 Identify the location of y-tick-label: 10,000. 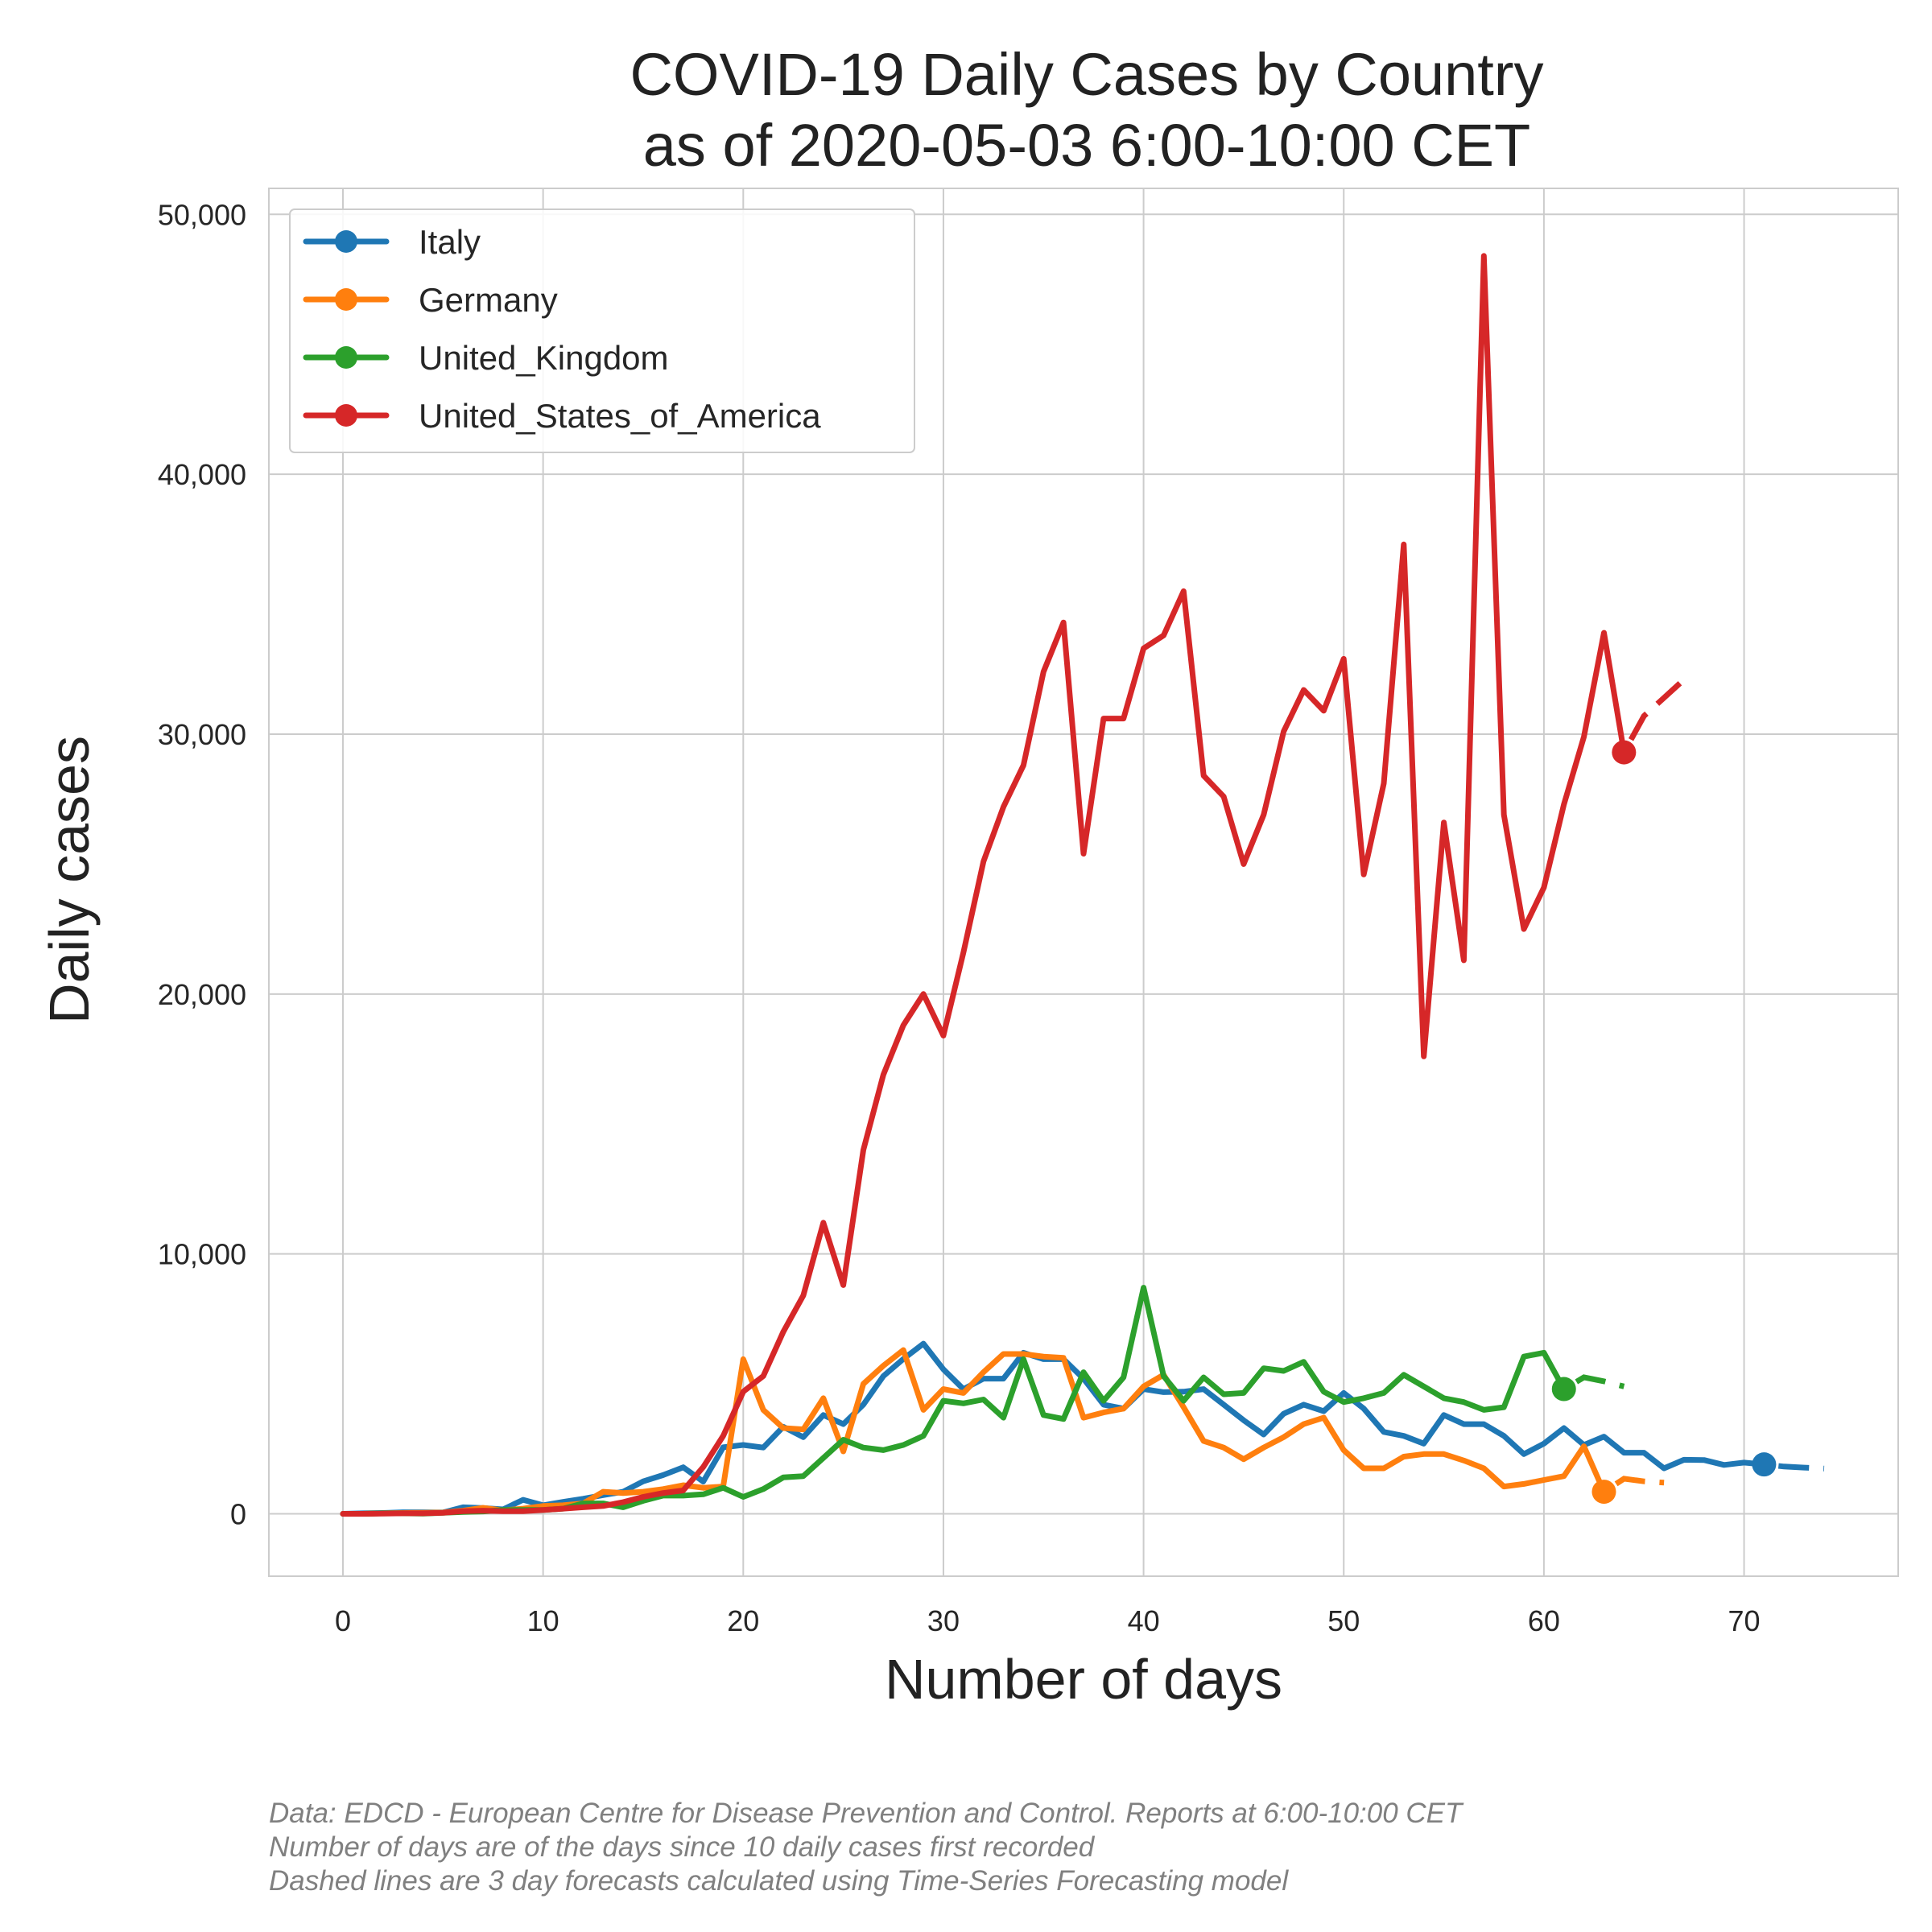
(202, 1254).